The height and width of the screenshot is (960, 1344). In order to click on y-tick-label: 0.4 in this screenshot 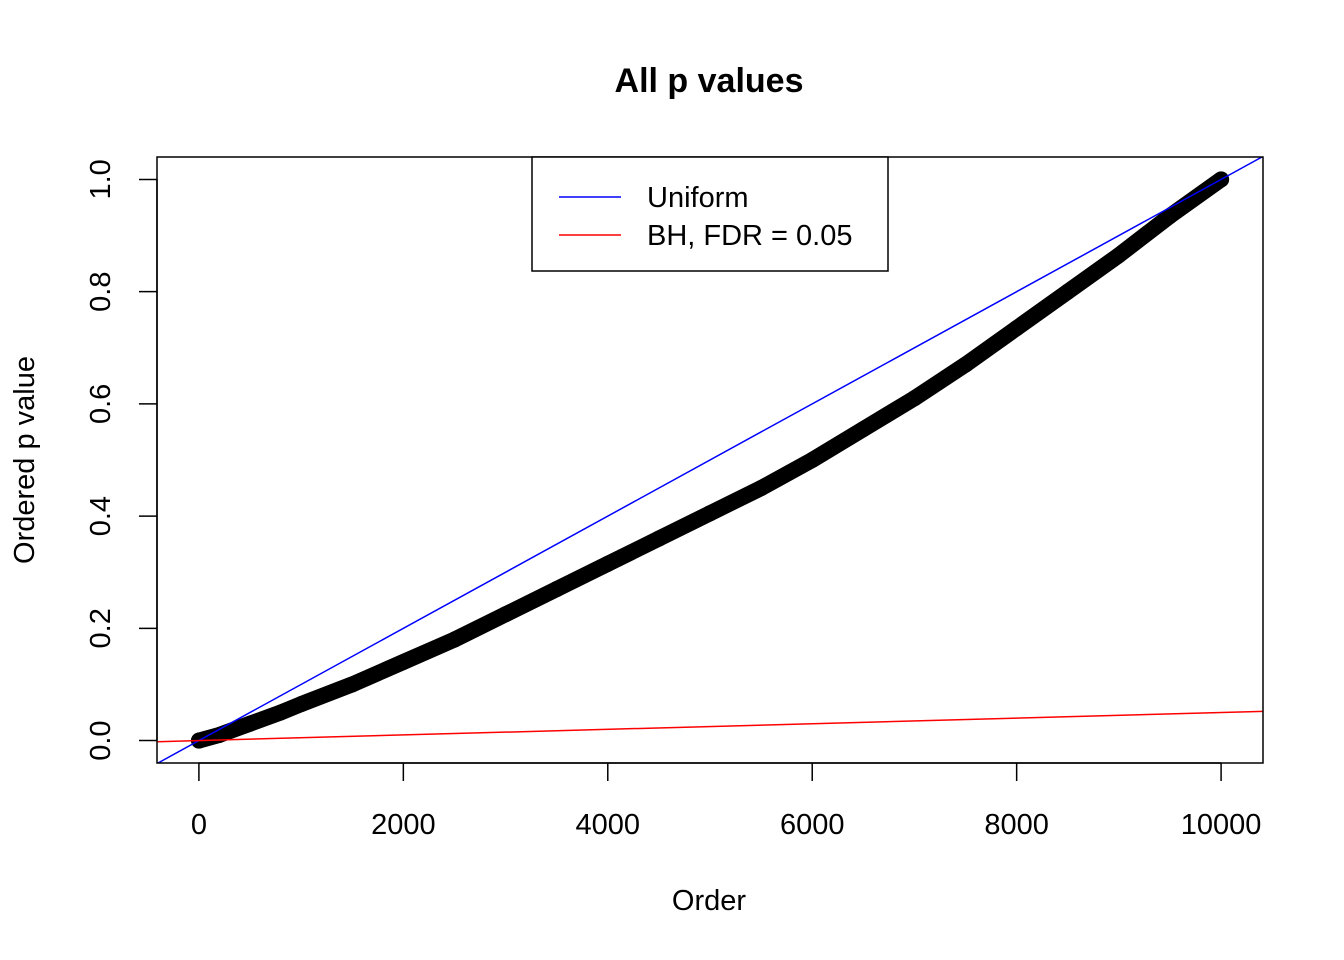, I will do `click(101, 516)`.